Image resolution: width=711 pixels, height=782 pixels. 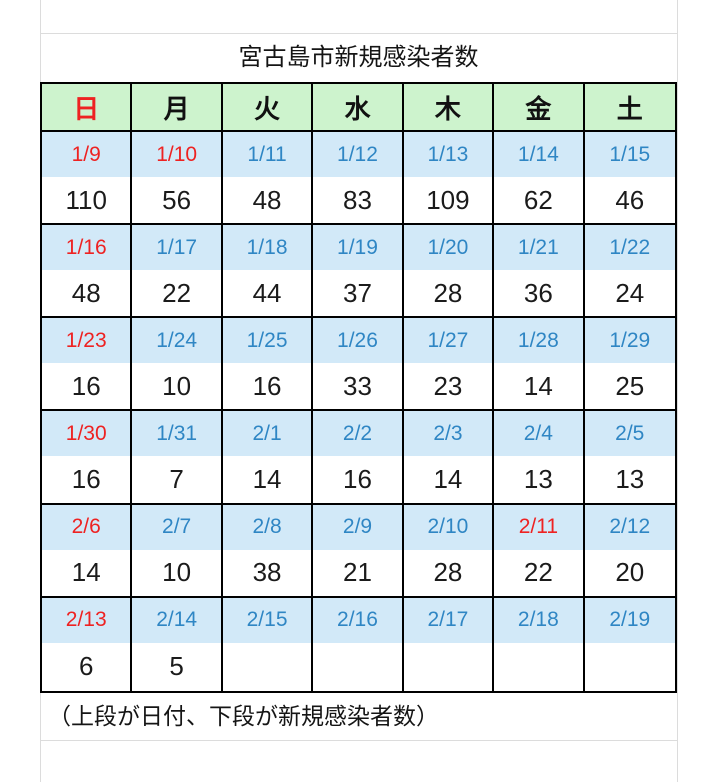 What do you see at coordinates (358, 740) in the screenshot?
I see `sheet-gridline-bottom` at bounding box center [358, 740].